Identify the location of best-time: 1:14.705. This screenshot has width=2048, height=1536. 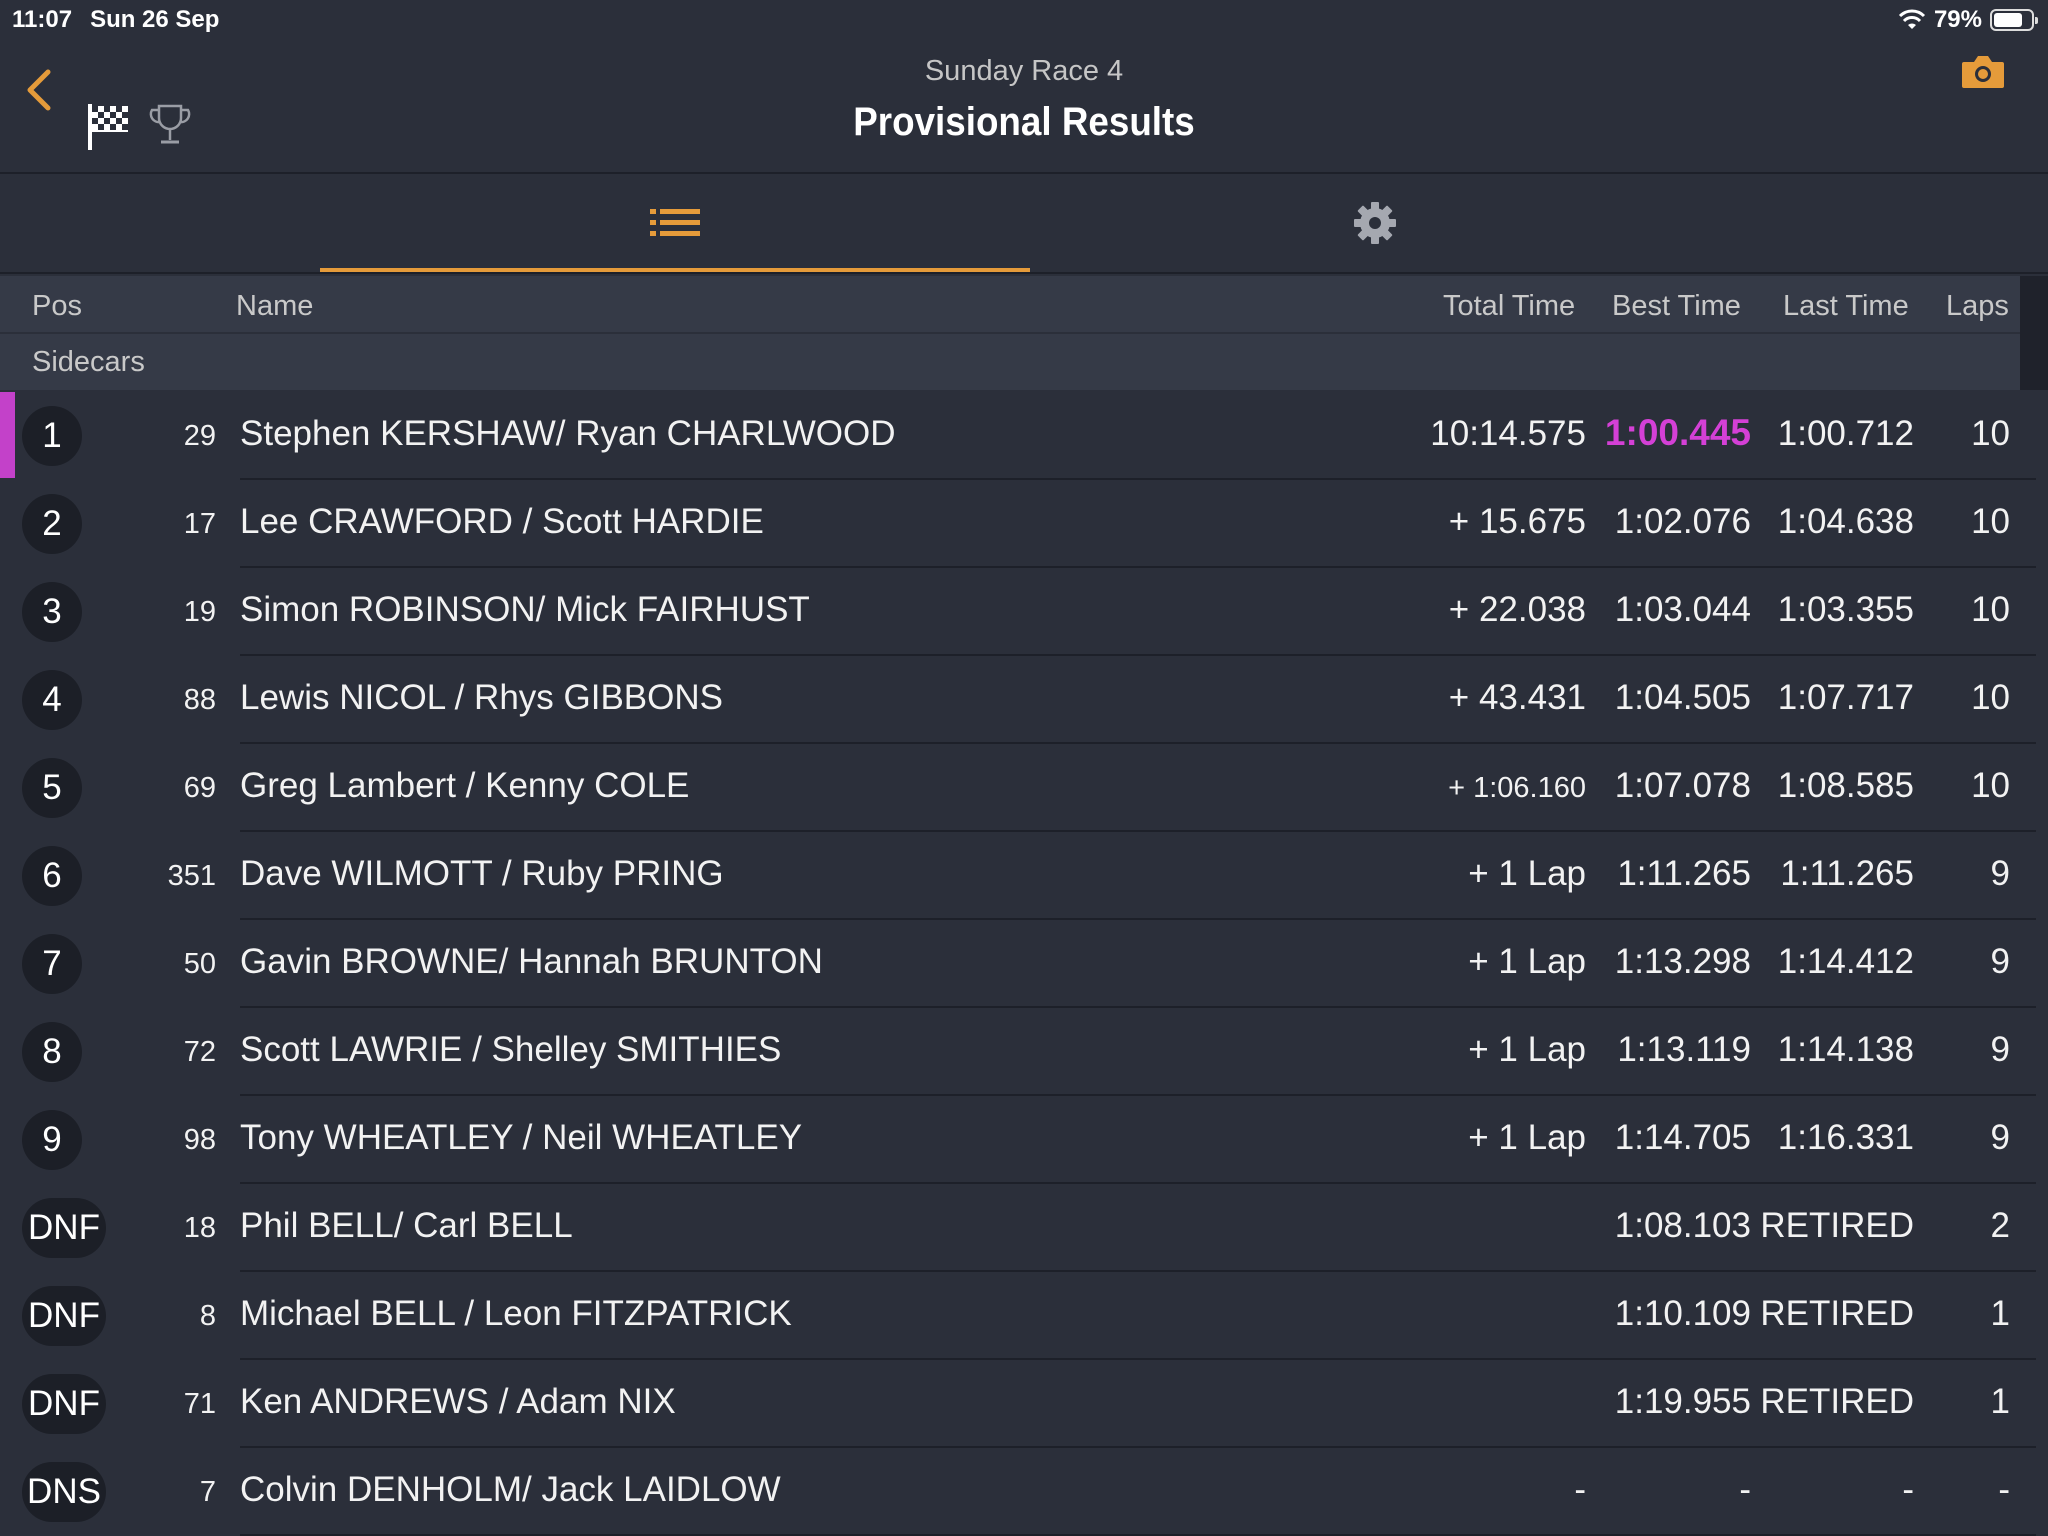
(1682, 1137).